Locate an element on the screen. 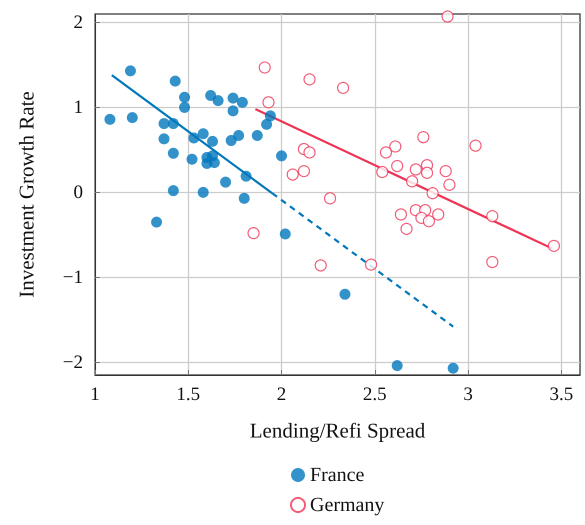 This screenshot has height=525, width=585. x-tick-label: 3.5 is located at coordinates (561, 394).